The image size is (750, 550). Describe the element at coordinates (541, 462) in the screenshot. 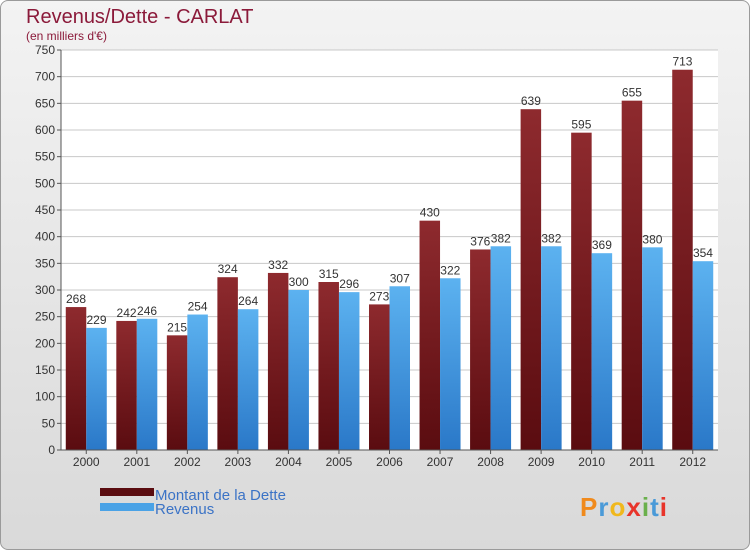

I see `x-tick-label: 2009` at that location.